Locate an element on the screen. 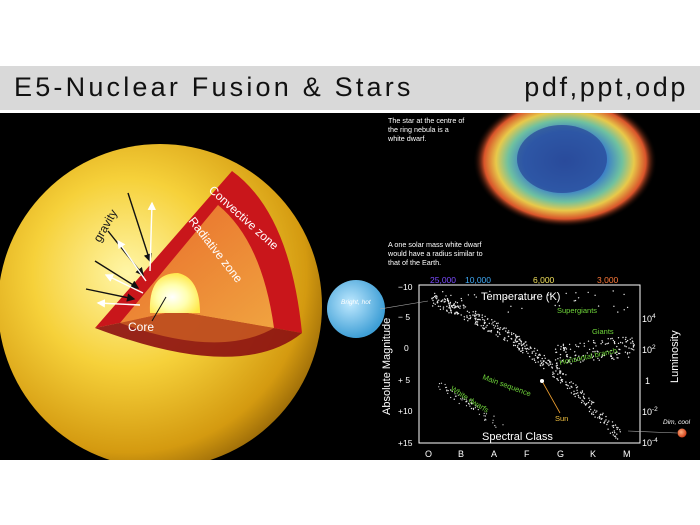  svg-text: 10⁴ is located at coordinates (649, 318).